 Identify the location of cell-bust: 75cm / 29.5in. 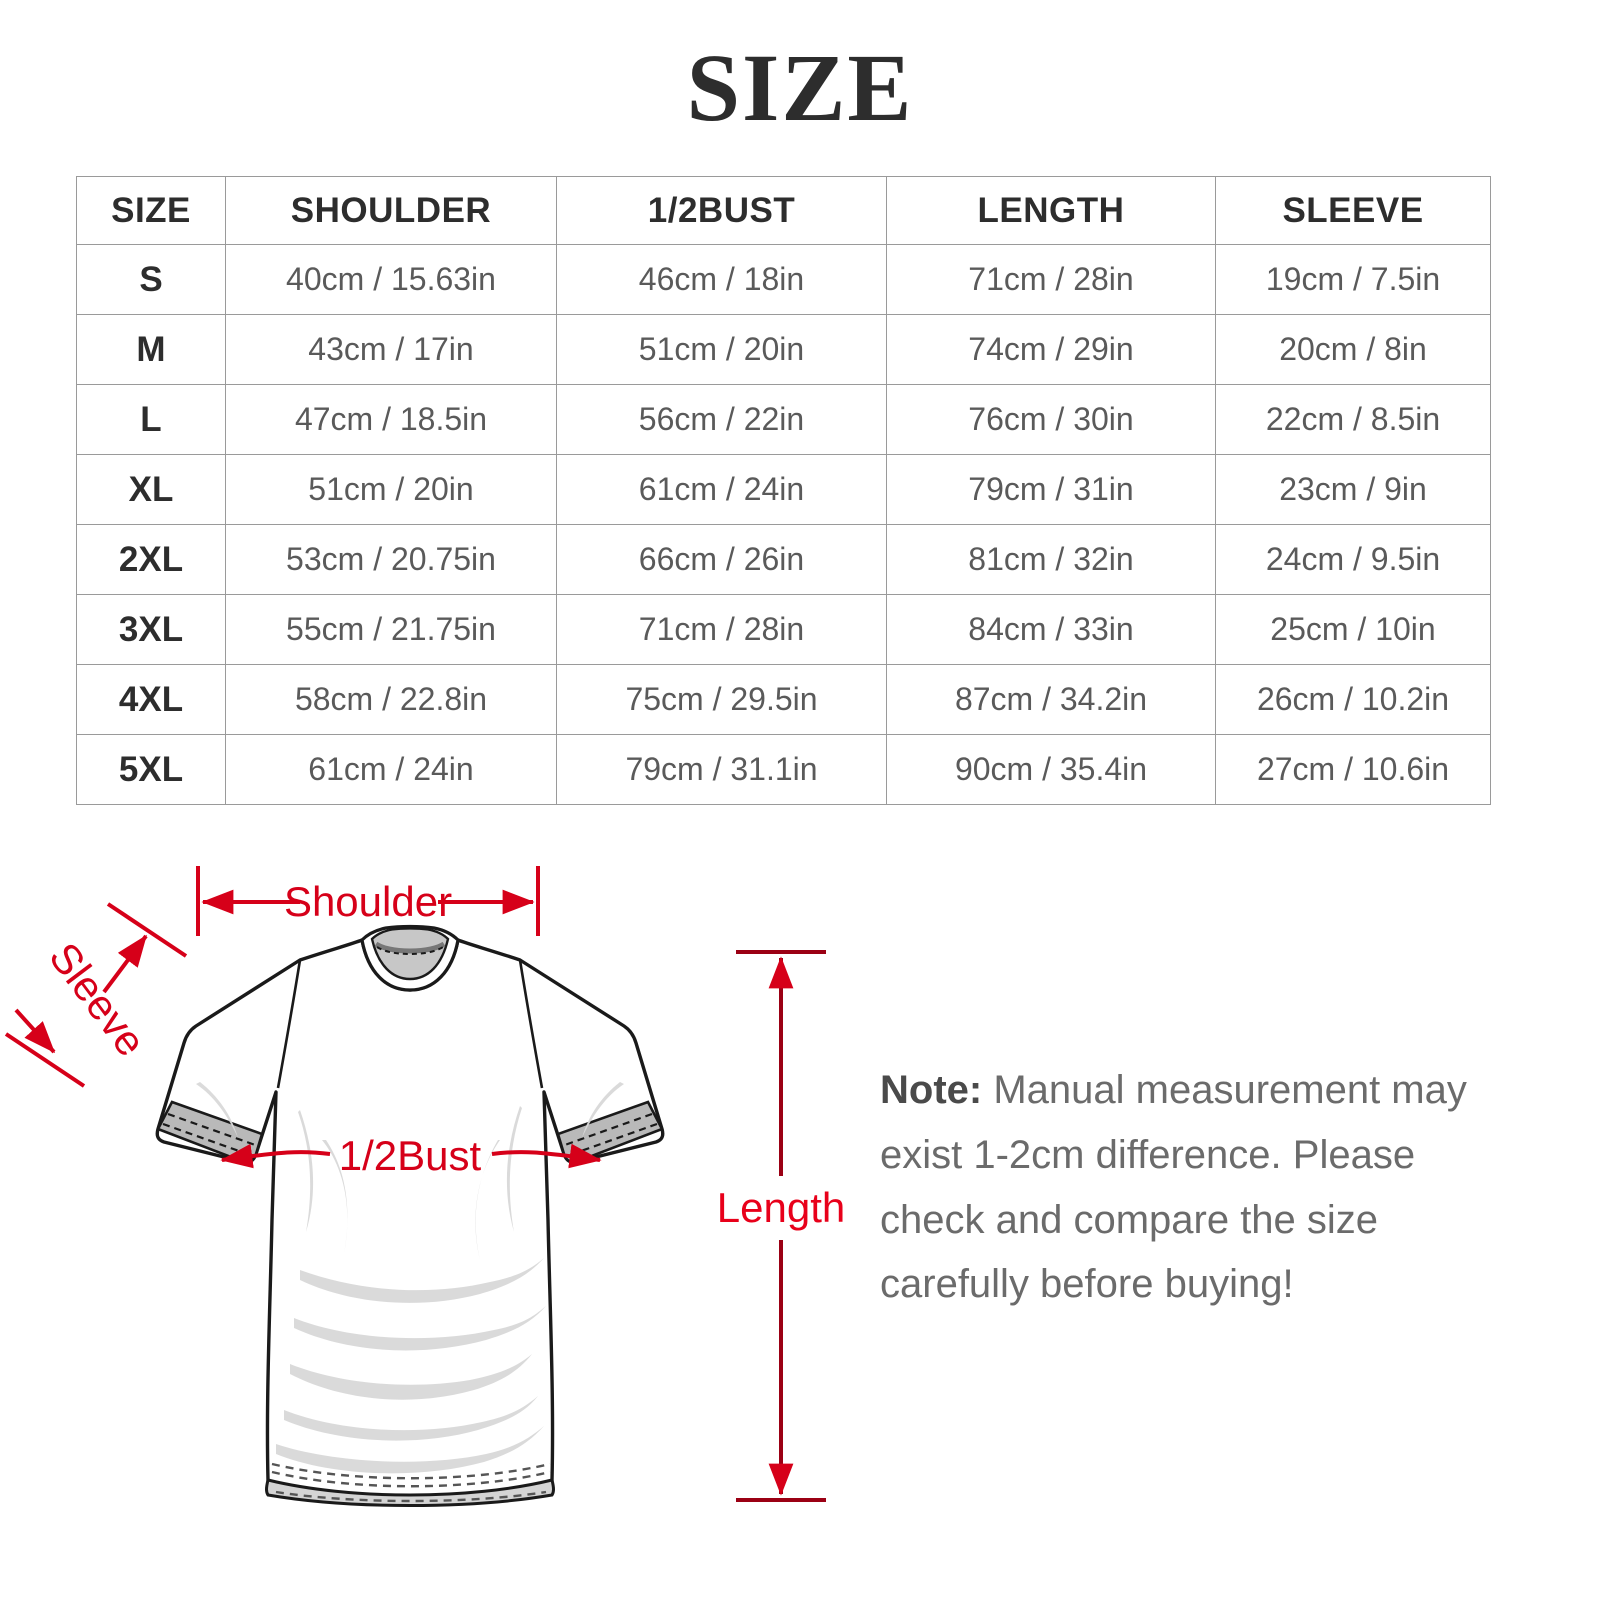
(721, 699).